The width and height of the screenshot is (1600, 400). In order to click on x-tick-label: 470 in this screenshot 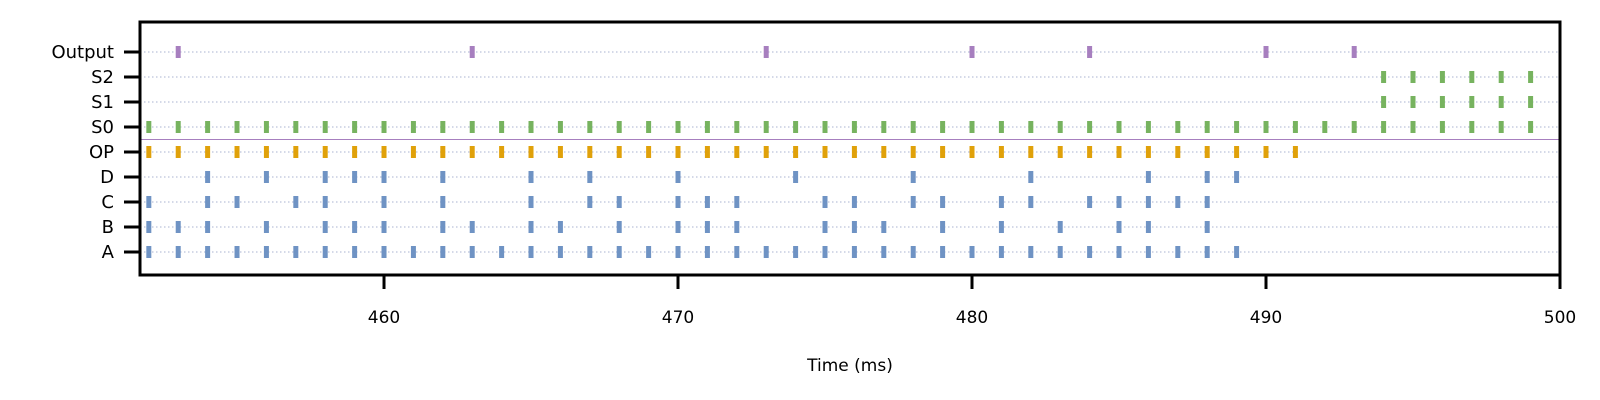, I will do `click(678, 318)`.